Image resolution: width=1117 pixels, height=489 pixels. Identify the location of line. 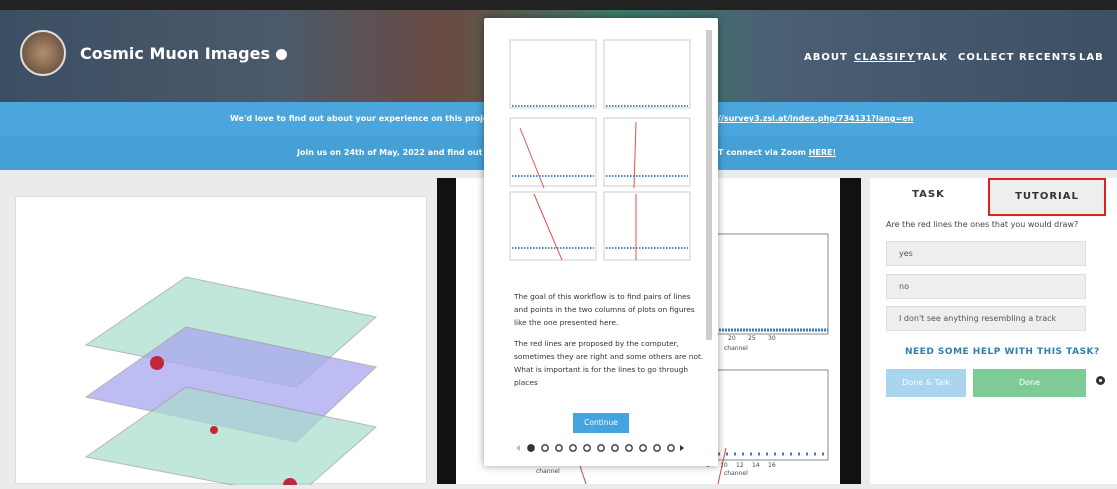
(722, 466).